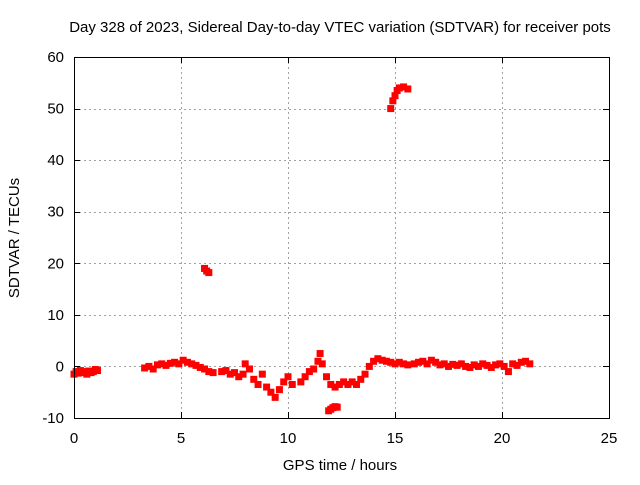  What do you see at coordinates (53, 238) in the screenshot?
I see `y-tick-labels: -10 0 10 20 30 40 50 60` at bounding box center [53, 238].